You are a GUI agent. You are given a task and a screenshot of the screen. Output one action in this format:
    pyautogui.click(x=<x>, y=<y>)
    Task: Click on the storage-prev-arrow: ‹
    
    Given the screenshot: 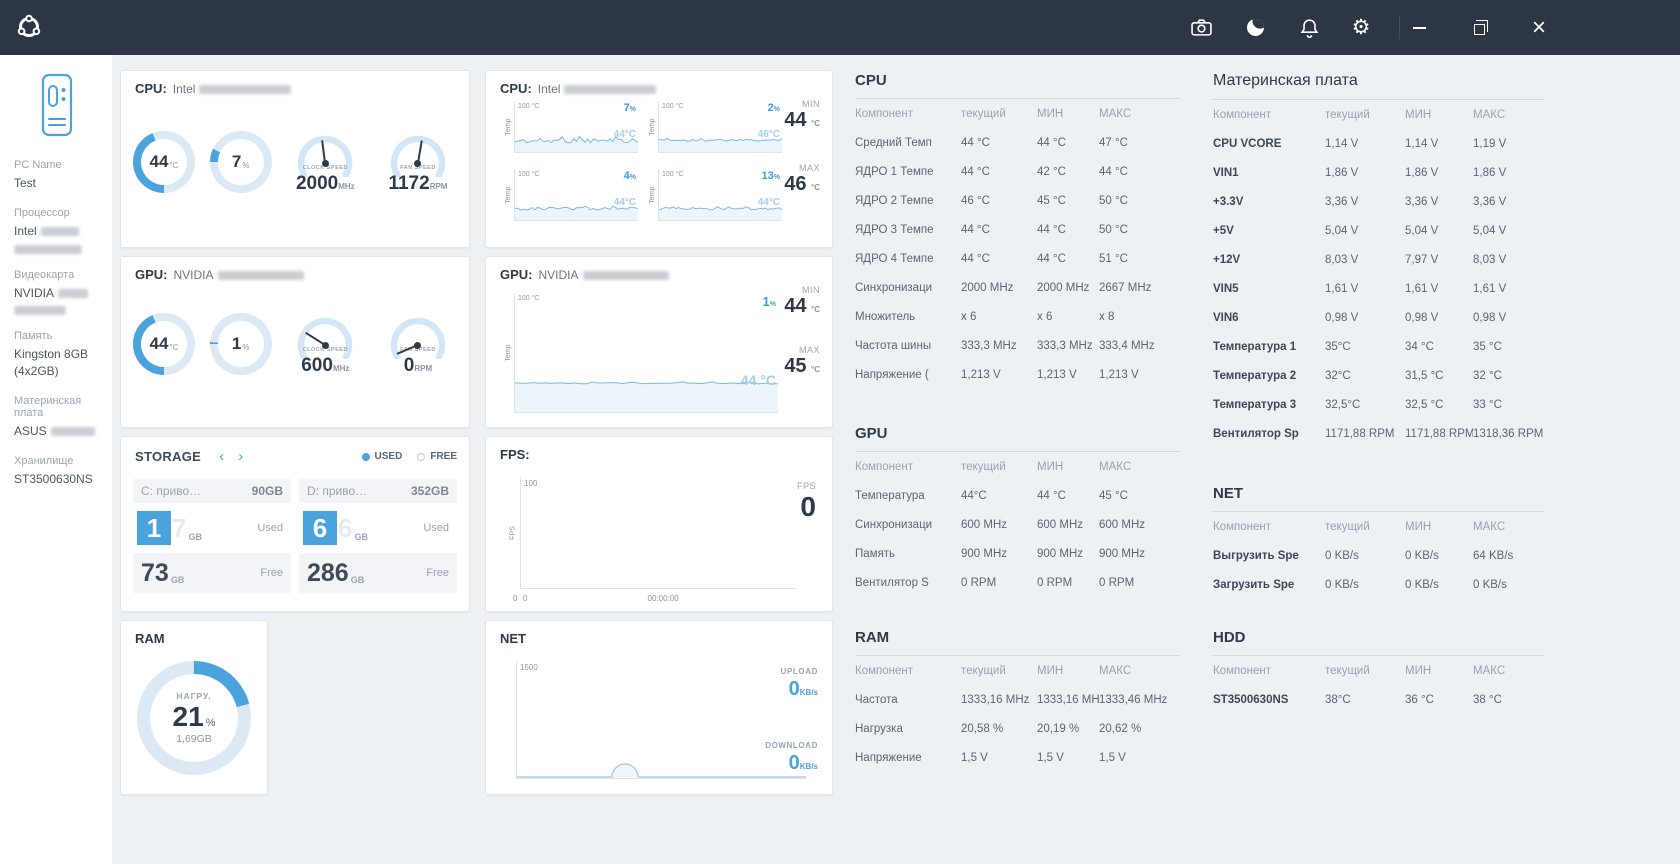 What is the action you would take?
    pyautogui.click(x=222, y=456)
    